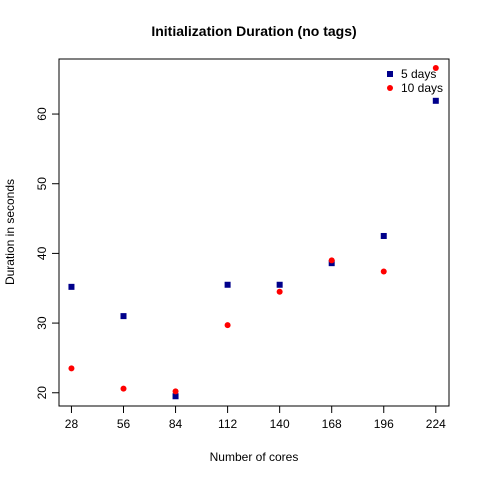 This screenshot has height=480, width=480. Describe the element at coordinates (332, 424) in the screenshot. I see `x-tick-label: 168` at that location.